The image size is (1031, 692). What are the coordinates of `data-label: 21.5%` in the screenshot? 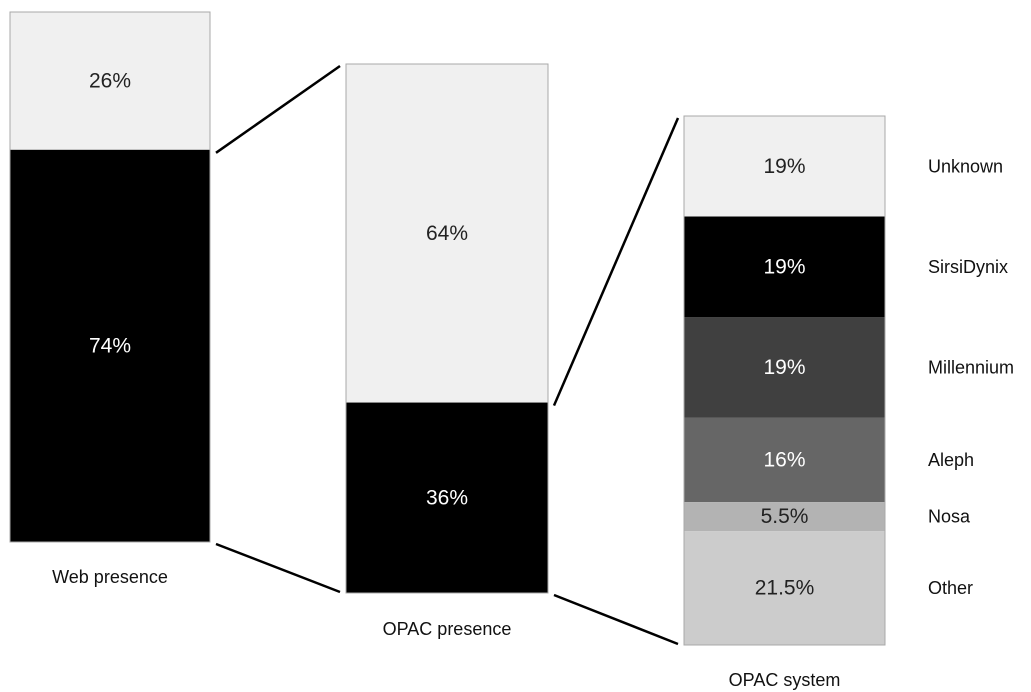 It's located at (785, 588).